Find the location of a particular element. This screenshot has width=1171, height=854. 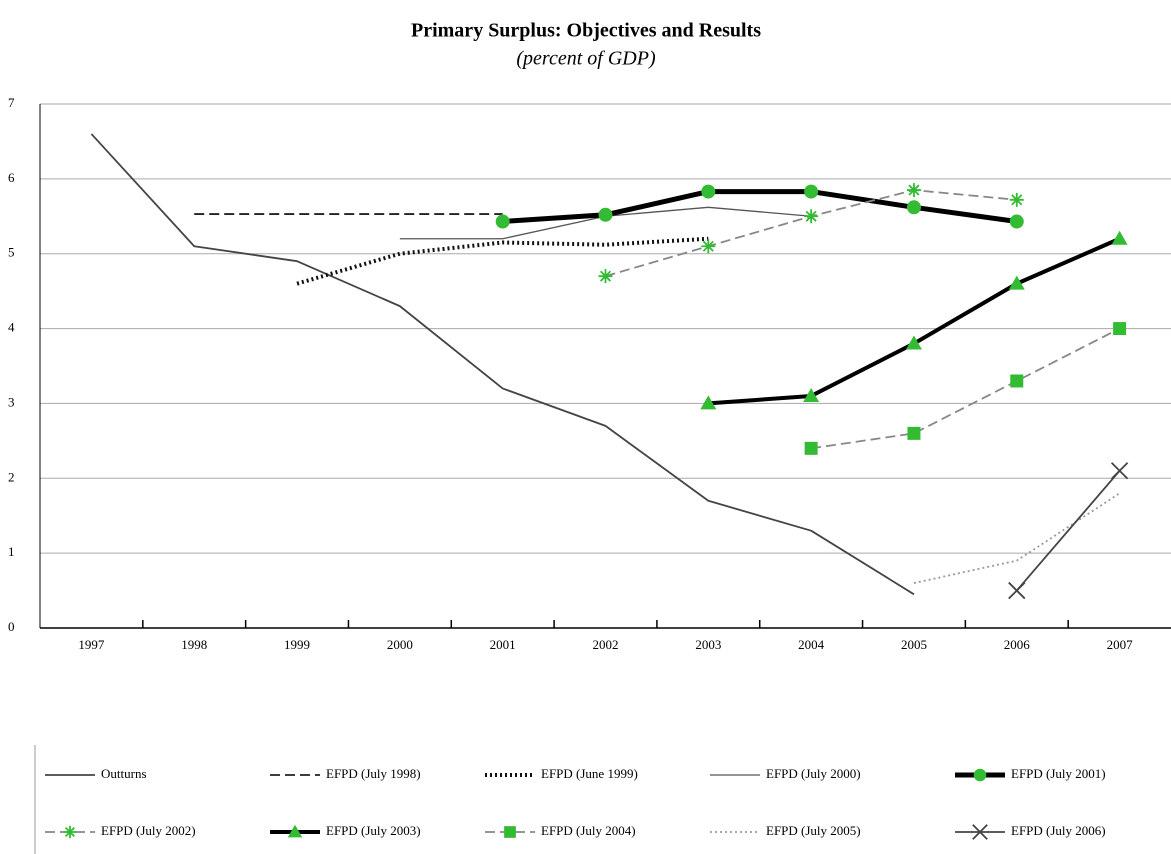

legend-item: EFPD (July 2004) is located at coordinates (560, 830).